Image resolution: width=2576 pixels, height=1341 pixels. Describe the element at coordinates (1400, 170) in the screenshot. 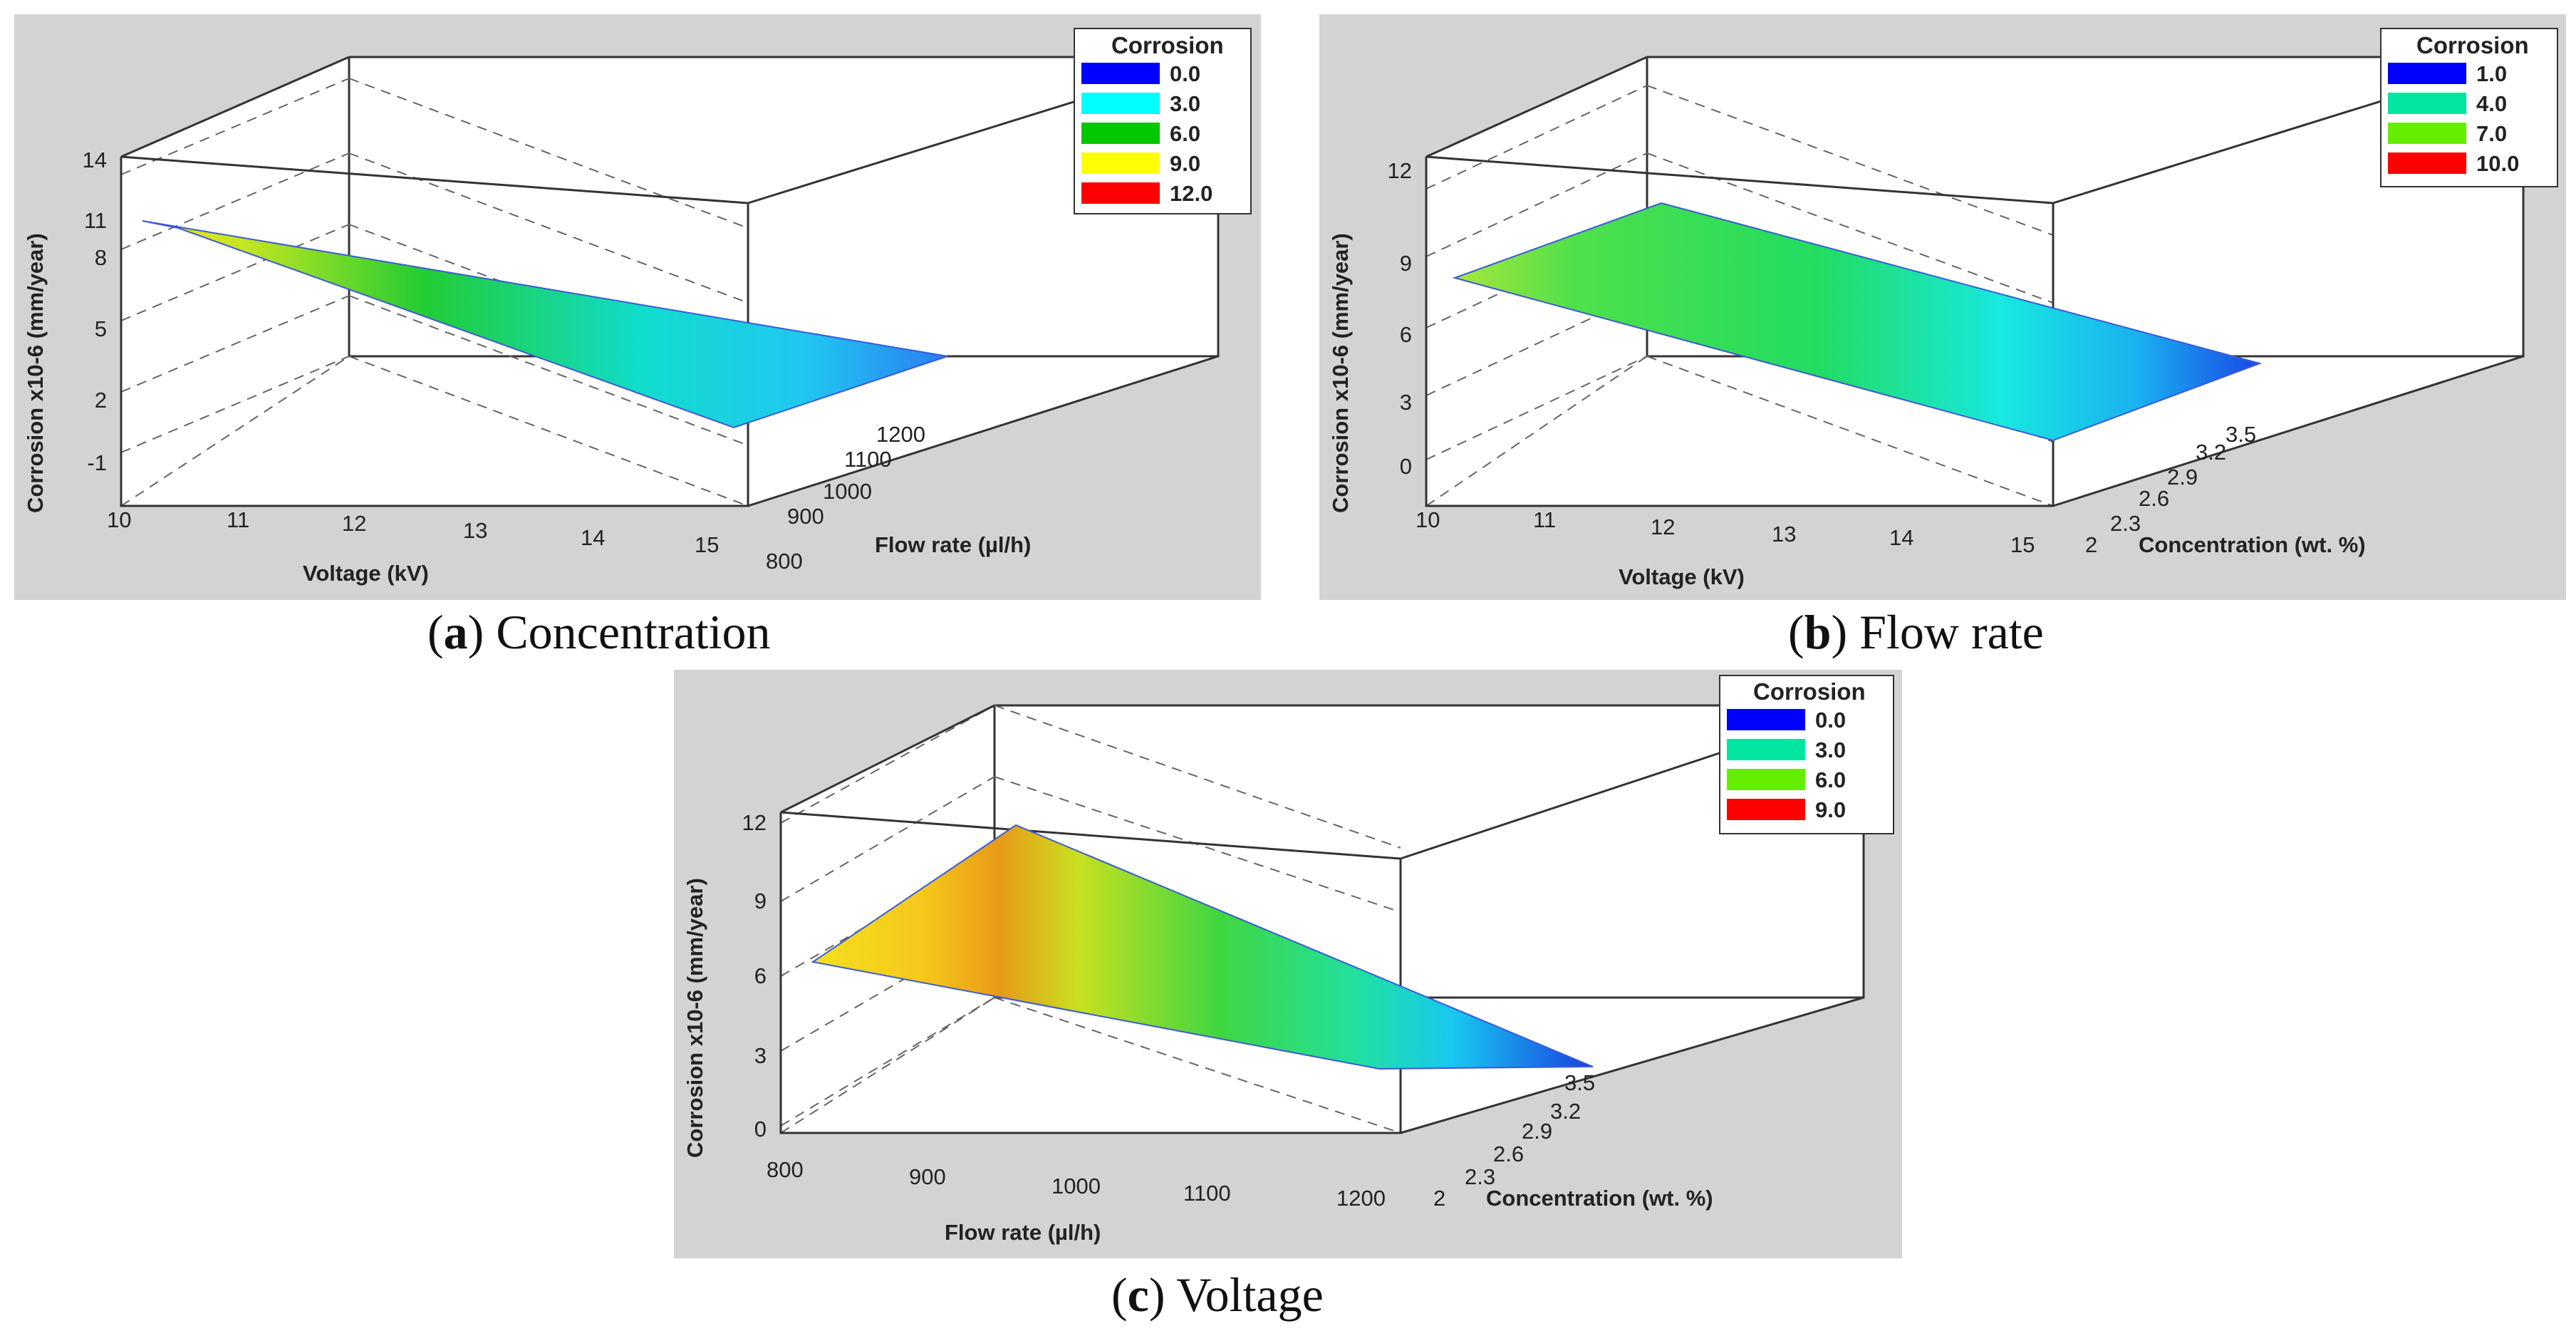

I see `z-tick-b-4: 12` at that location.